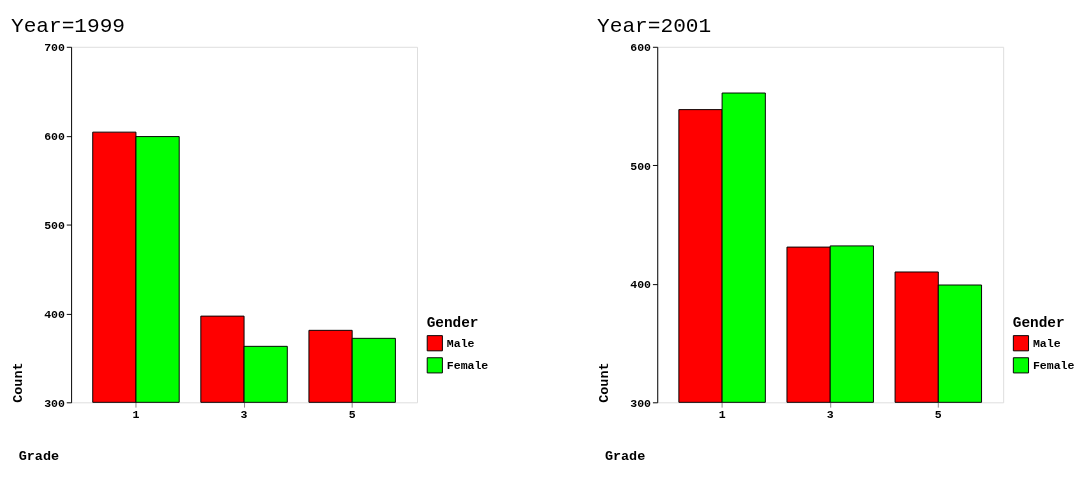 This screenshot has width=1081, height=492. I want to click on chart-title: Year=1999, so click(68, 26).